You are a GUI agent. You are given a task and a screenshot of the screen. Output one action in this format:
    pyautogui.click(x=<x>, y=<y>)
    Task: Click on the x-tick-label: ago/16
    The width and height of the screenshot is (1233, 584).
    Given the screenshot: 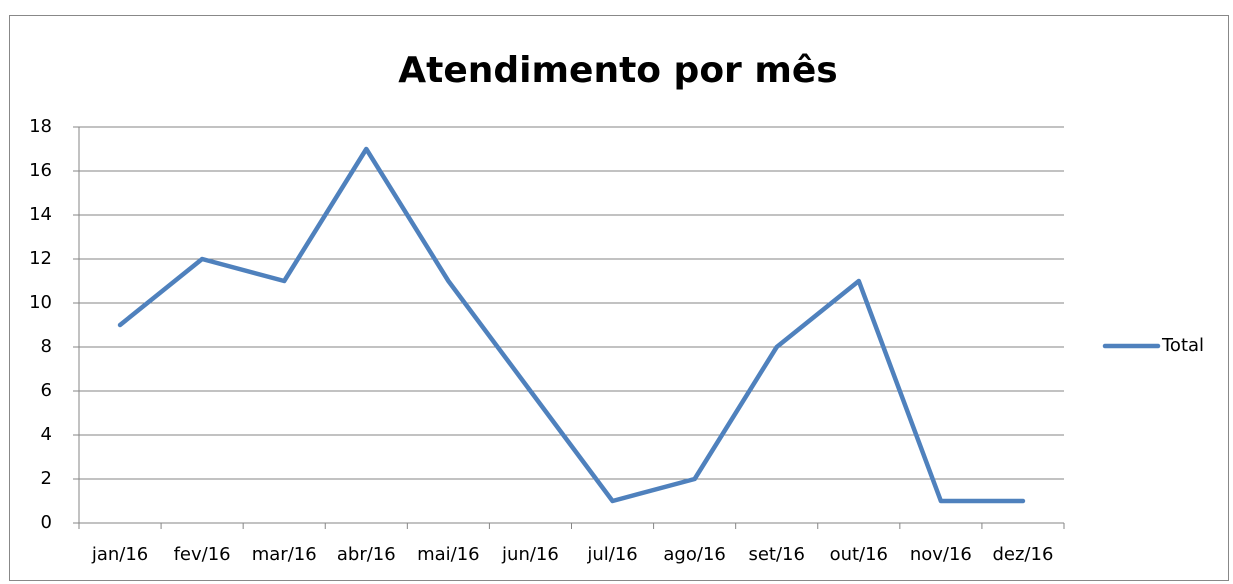 What is the action you would take?
    pyautogui.click(x=694, y=554)
    